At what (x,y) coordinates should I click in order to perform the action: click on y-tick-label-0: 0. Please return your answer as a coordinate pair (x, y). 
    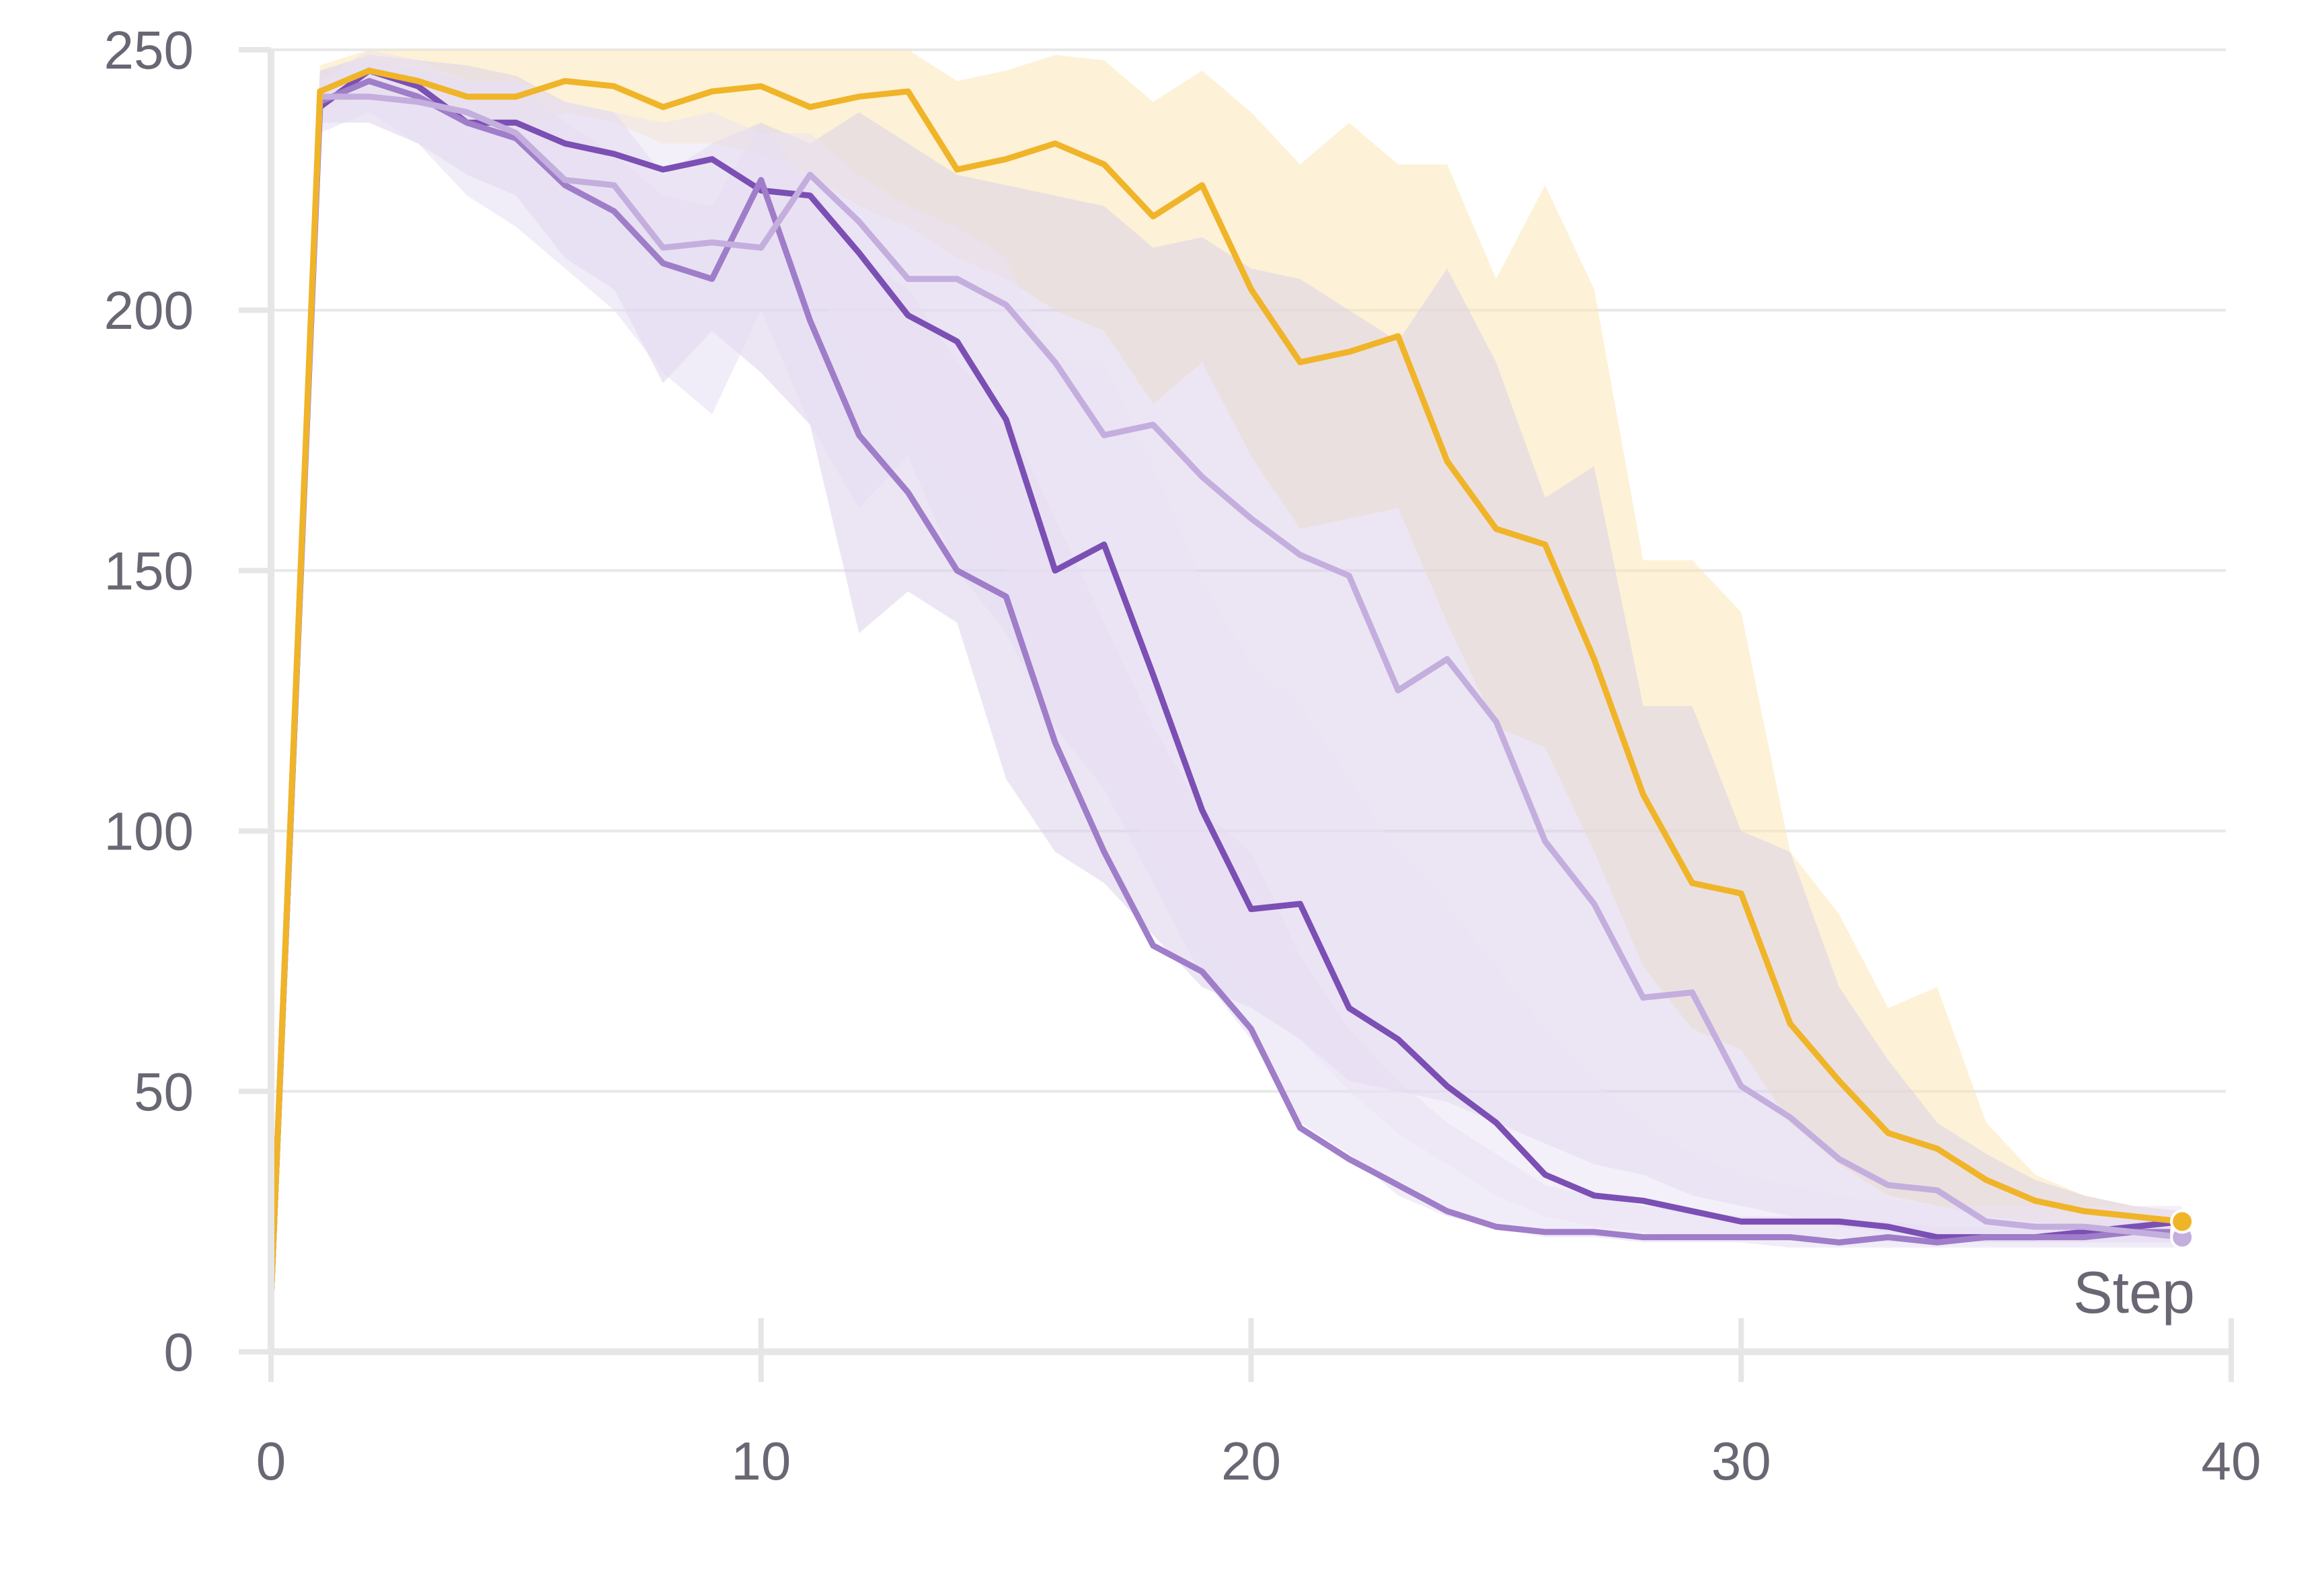
    Looking at the image, I should click on (179, 1352).